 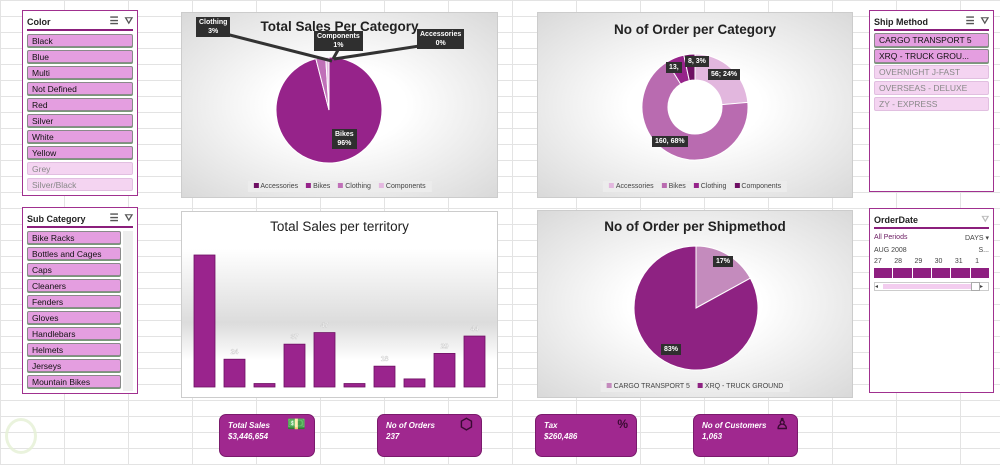 What do you see at coordinates (80, 40) in the screenshot?
I see `slicer-item: Black` at bounding box center [80, 40].